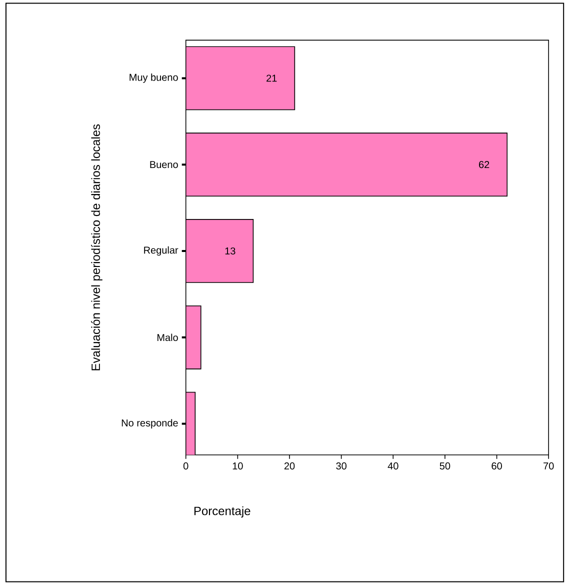  What do you see at coordinates (393, 466) in the screenshot?
I see `x-tick-label: 40` at bounding box center [393, 466].